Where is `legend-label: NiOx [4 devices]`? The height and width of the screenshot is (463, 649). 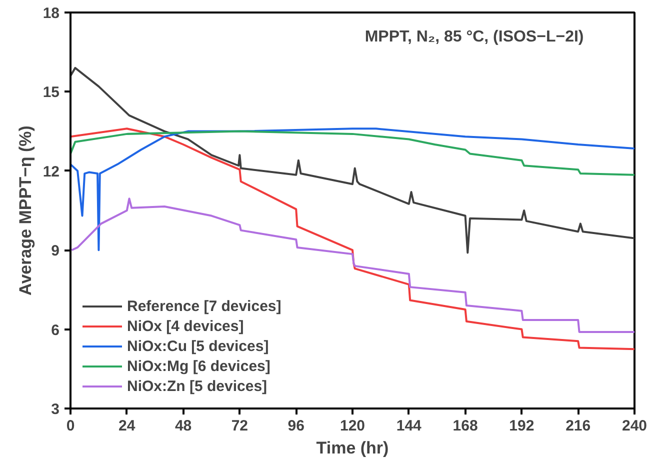
legend-label: NiOx [4 devices] is located at coordinates (185, 326).